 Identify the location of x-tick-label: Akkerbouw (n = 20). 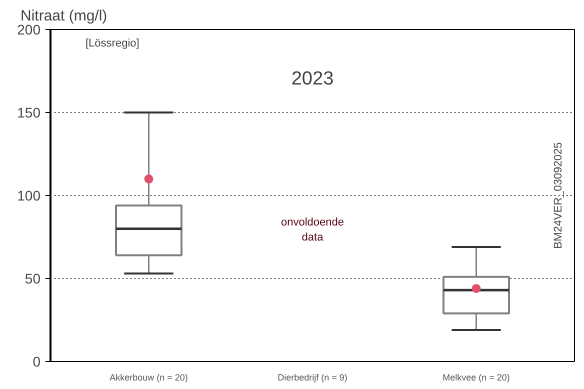
(149, 377).